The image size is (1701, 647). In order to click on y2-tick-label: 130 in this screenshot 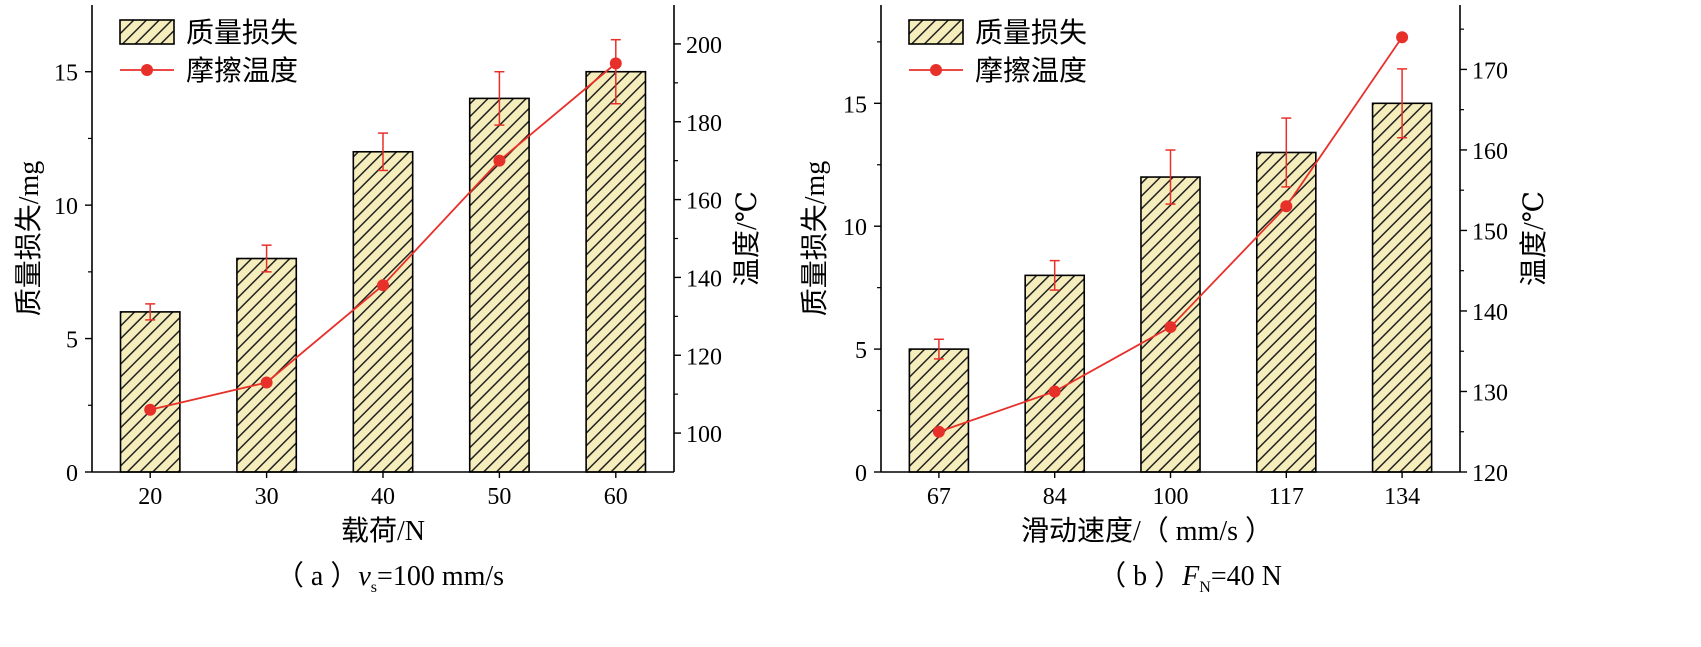, I will do `click(1490, 393)`.